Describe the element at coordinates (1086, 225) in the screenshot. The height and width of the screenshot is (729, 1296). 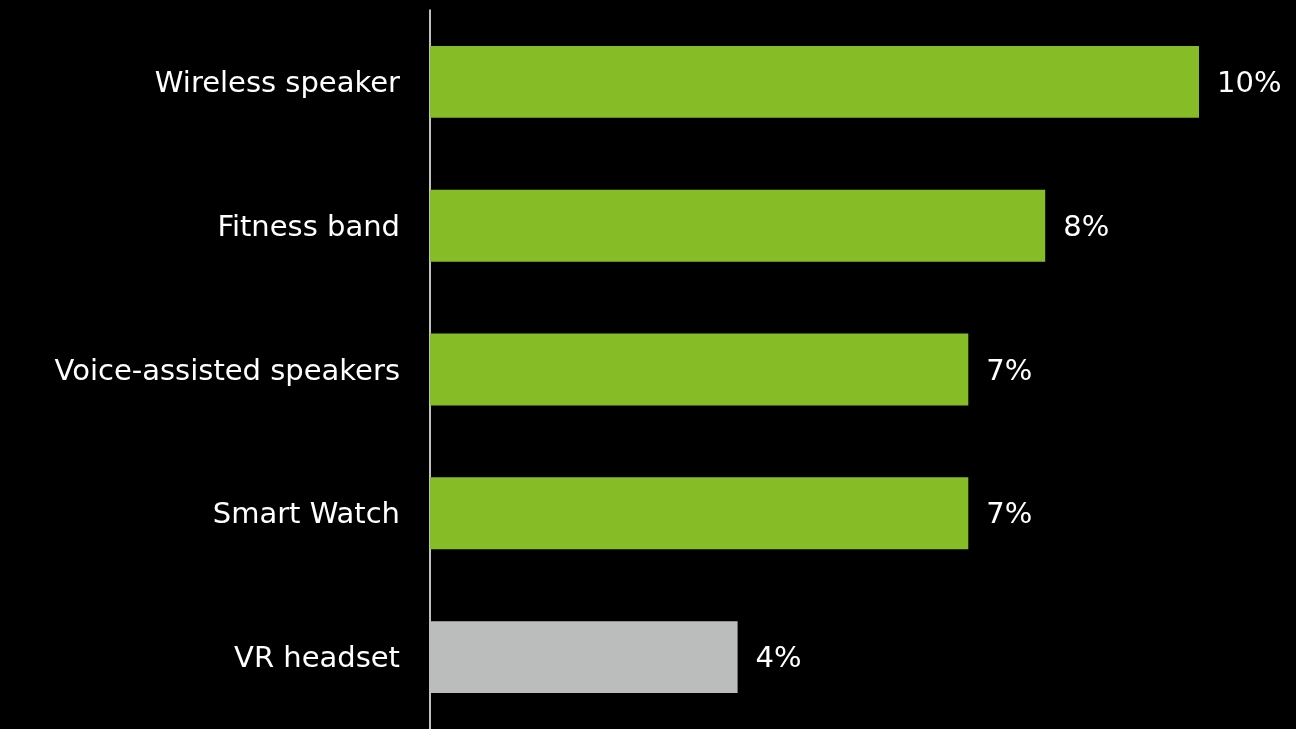
I see `data-label: 8%` at that location.